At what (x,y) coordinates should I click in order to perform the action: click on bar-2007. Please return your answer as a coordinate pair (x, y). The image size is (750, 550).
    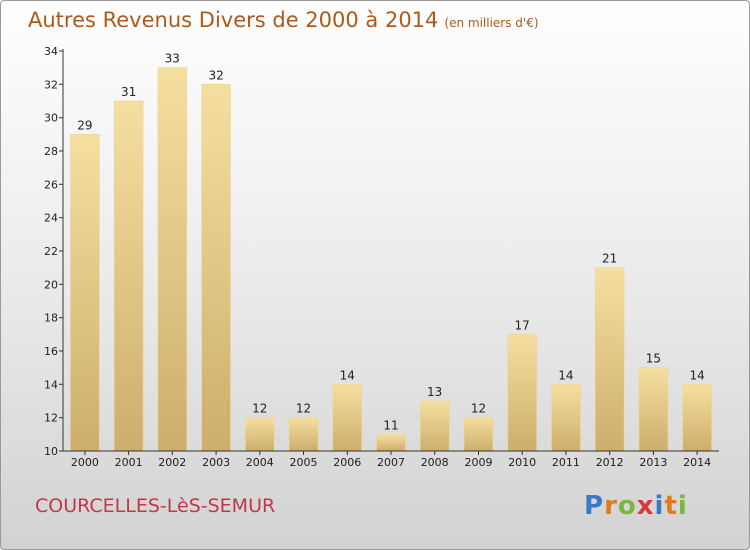
    Looking at the image, I should click on (391, 442).